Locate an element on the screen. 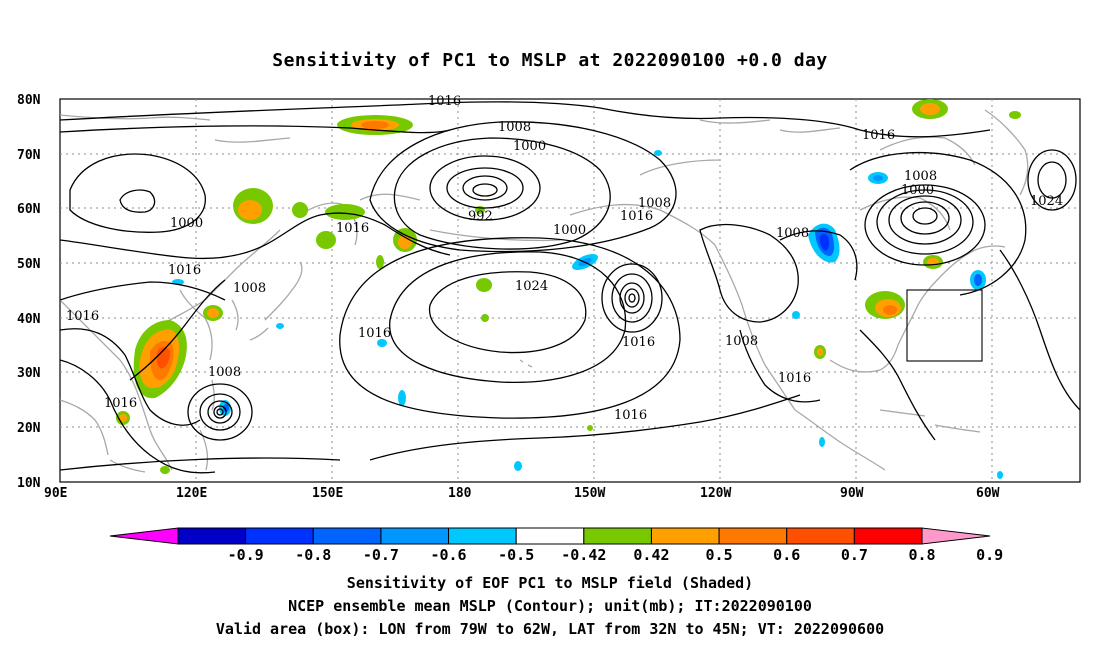  lat-label: 30N is located at coordinates (29, 373).